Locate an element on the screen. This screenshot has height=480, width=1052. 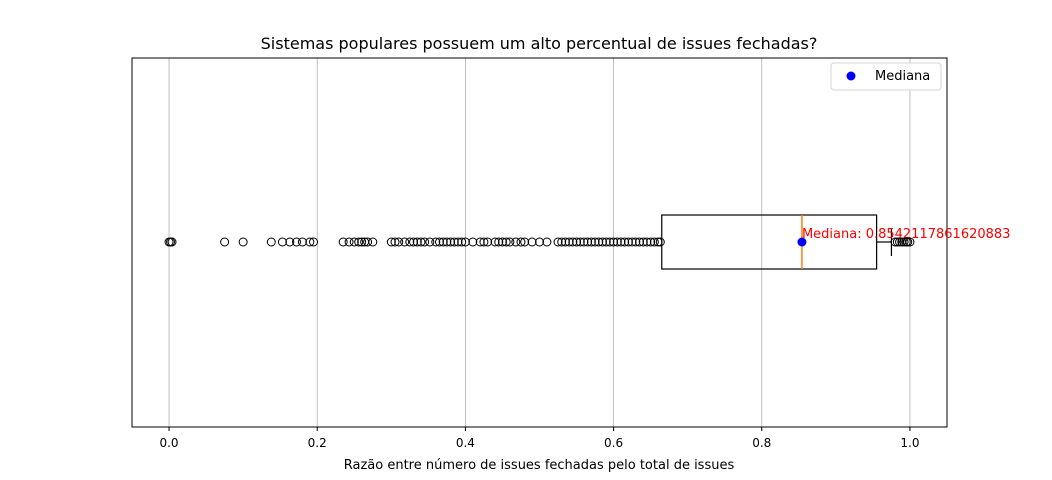
x-tick-label: 0.8 is located at coordinates (761, 443).